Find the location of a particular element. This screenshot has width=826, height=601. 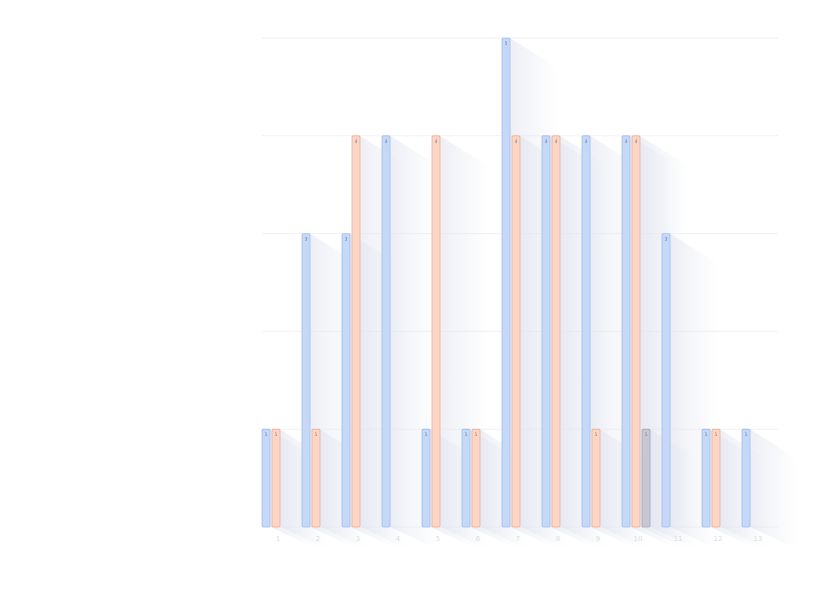

x-tick-label: 5 is located at coordinates (438, 539).